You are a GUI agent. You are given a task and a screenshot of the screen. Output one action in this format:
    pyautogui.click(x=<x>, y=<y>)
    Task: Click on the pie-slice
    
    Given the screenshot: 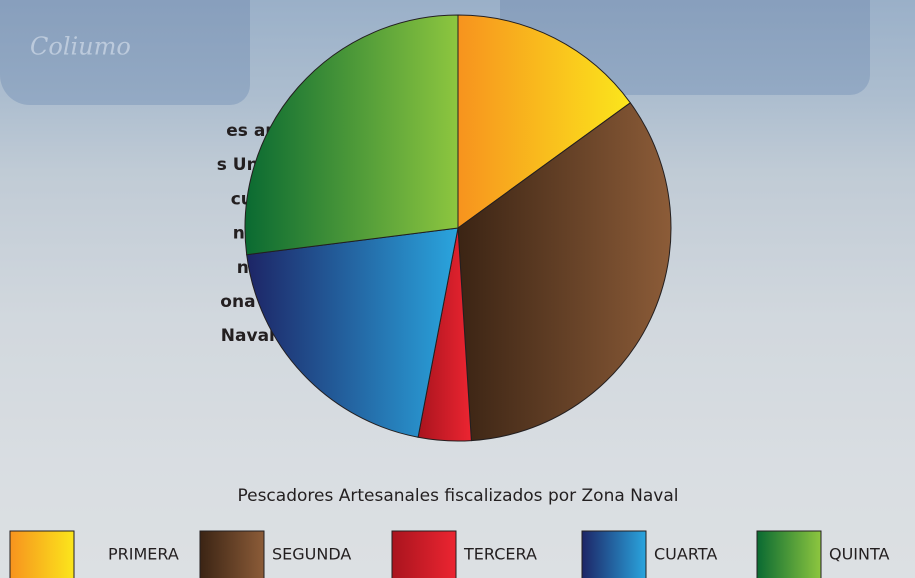 What is the action you would take?
    pyautogui.click(x=351, y=135)
    